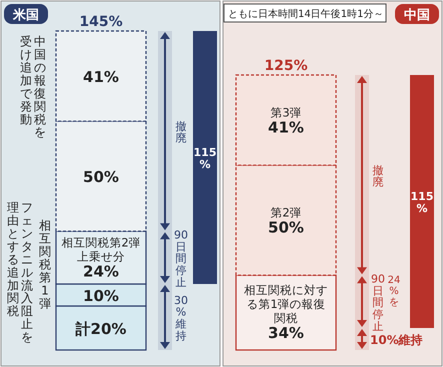 The image size is (443, 367). What do you see at coordinates (396, 340) in the screenshot?
I see `band-label: 10%維持` at bounding box center [396, 340].